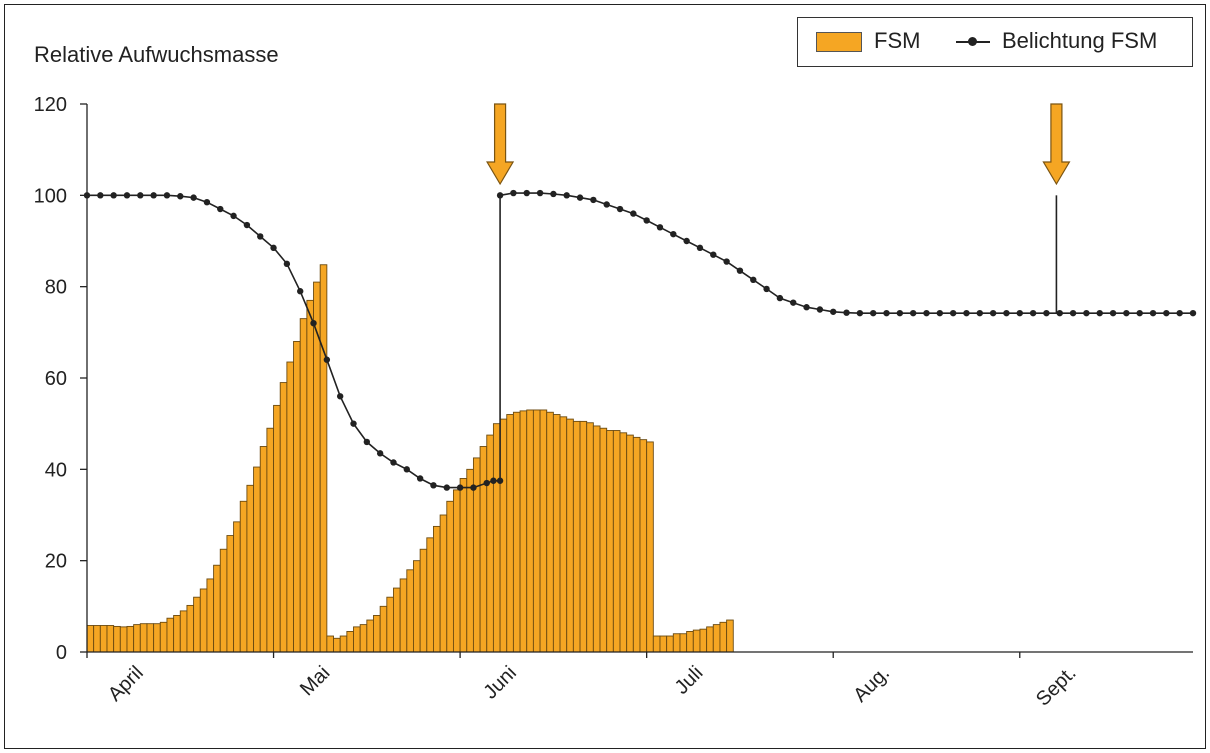 This screenshot has height=753, width=1210. I want to click on y-tick-label: 80, so click(56, 288).